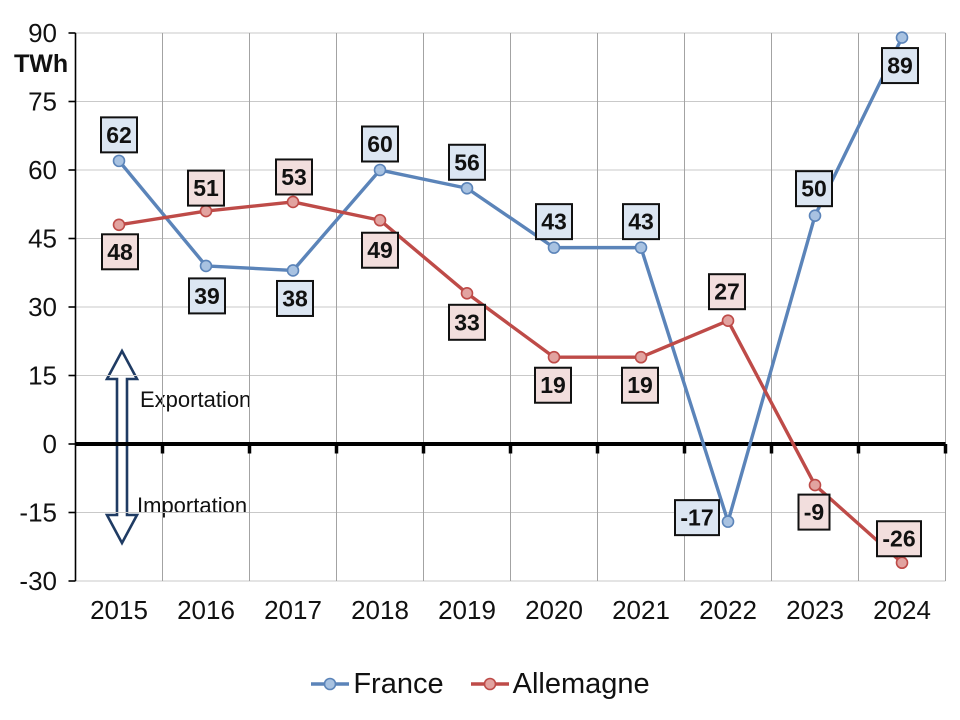 Image resolution: width=960 pixels, height=720 pixels. I want to click on svg-text: 39, so click(207, 296).